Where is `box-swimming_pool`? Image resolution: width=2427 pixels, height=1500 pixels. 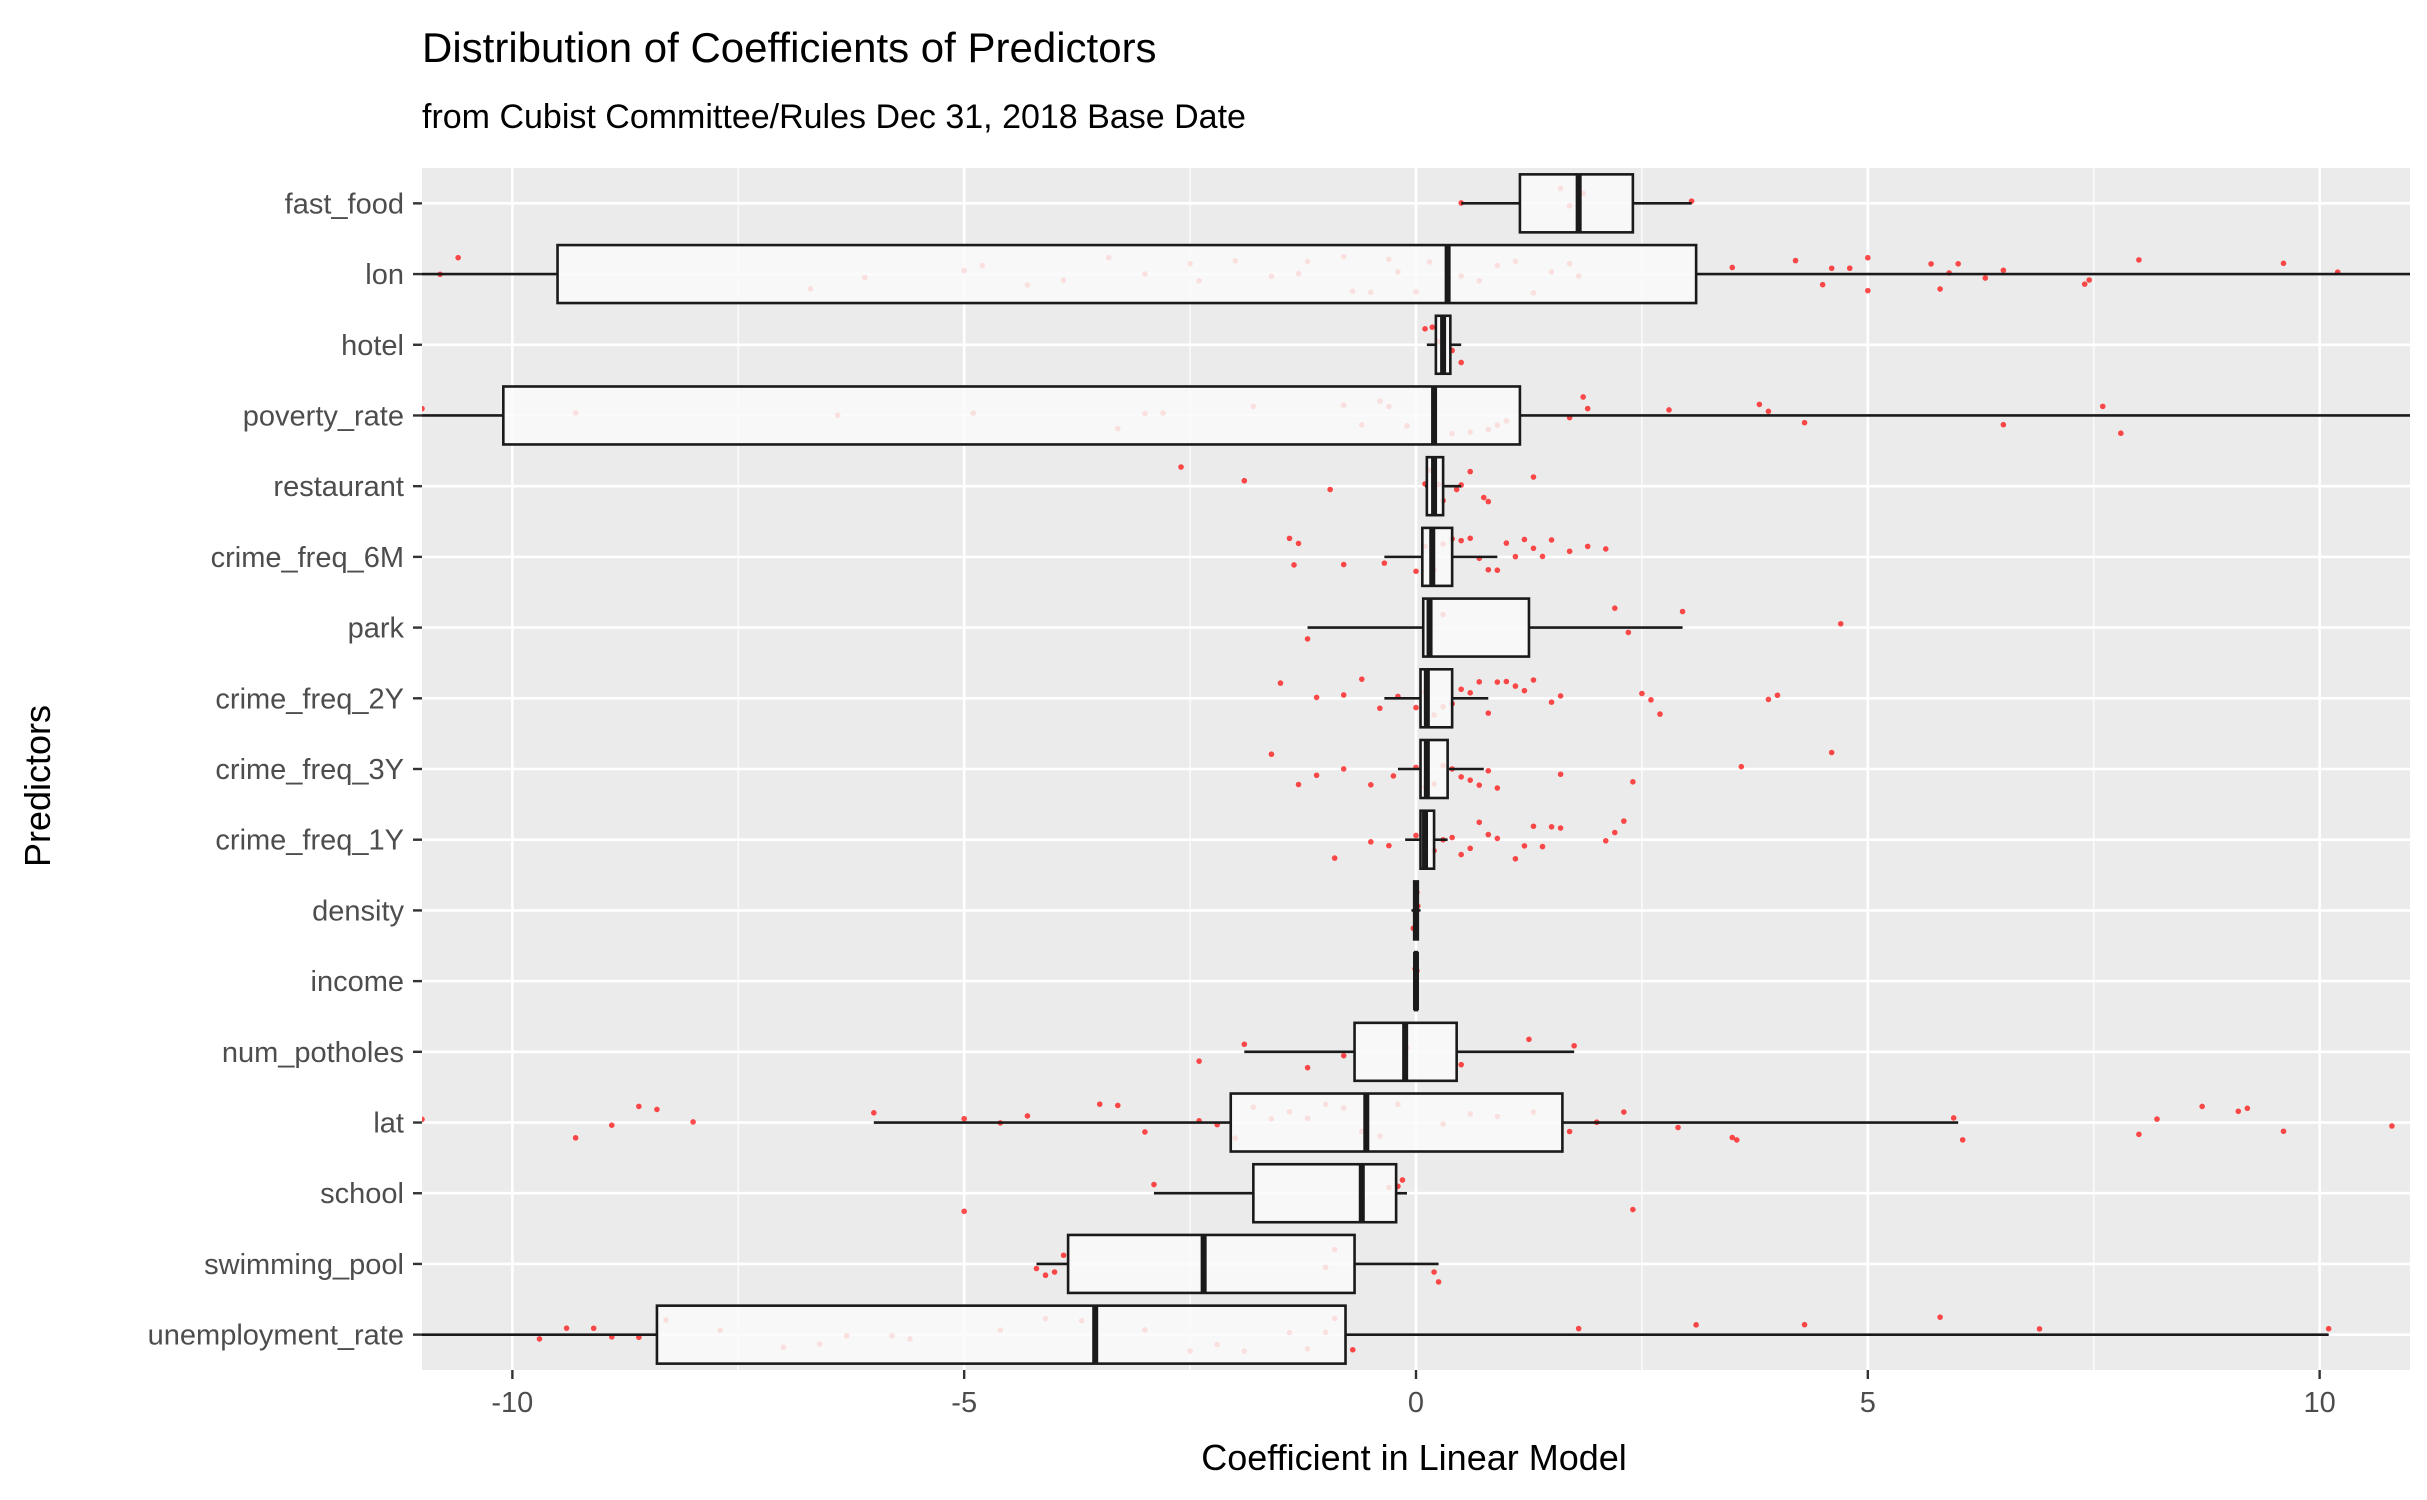
box-swimming_pool is located at coordinates (1237, 1264).